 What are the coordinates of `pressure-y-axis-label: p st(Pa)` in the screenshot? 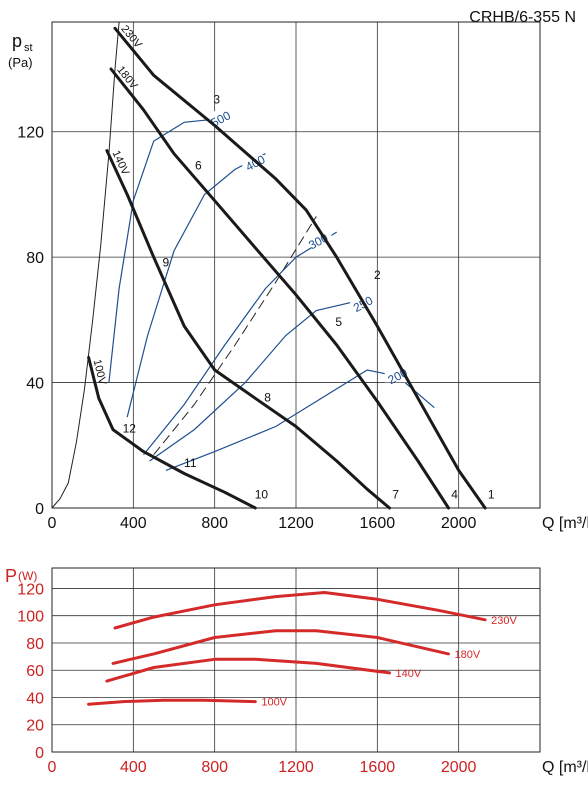 It's located at (20, 50).